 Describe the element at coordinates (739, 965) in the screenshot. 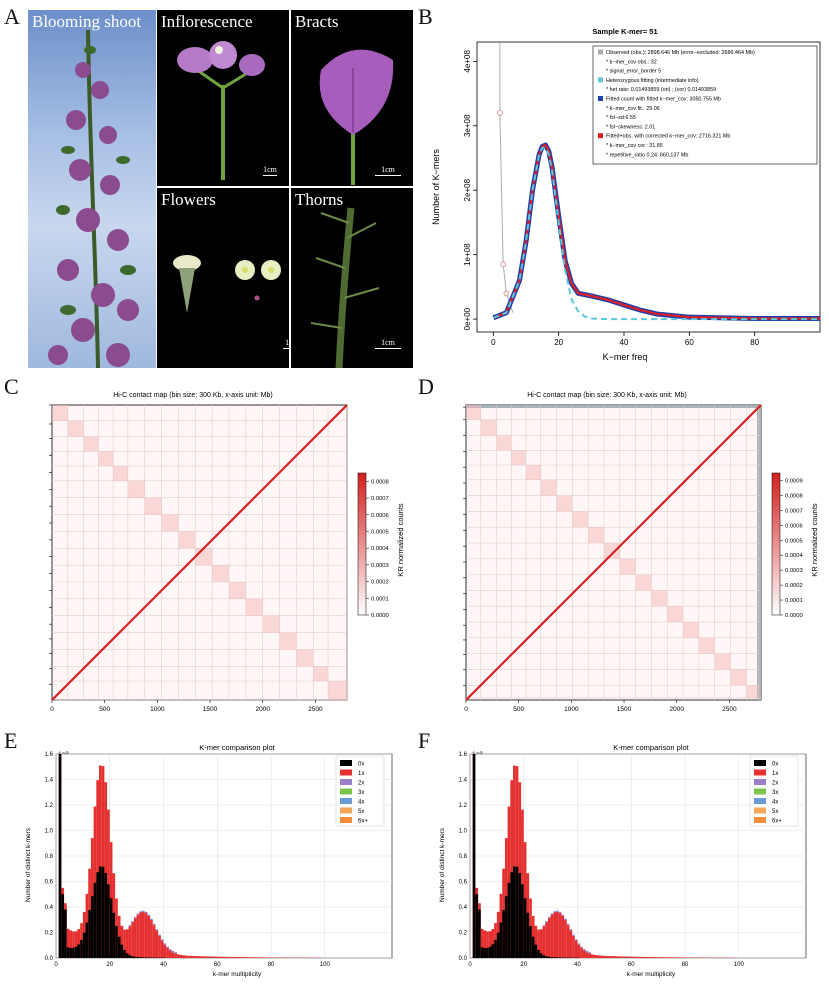

I see `x-tick-label: 100` at that location.